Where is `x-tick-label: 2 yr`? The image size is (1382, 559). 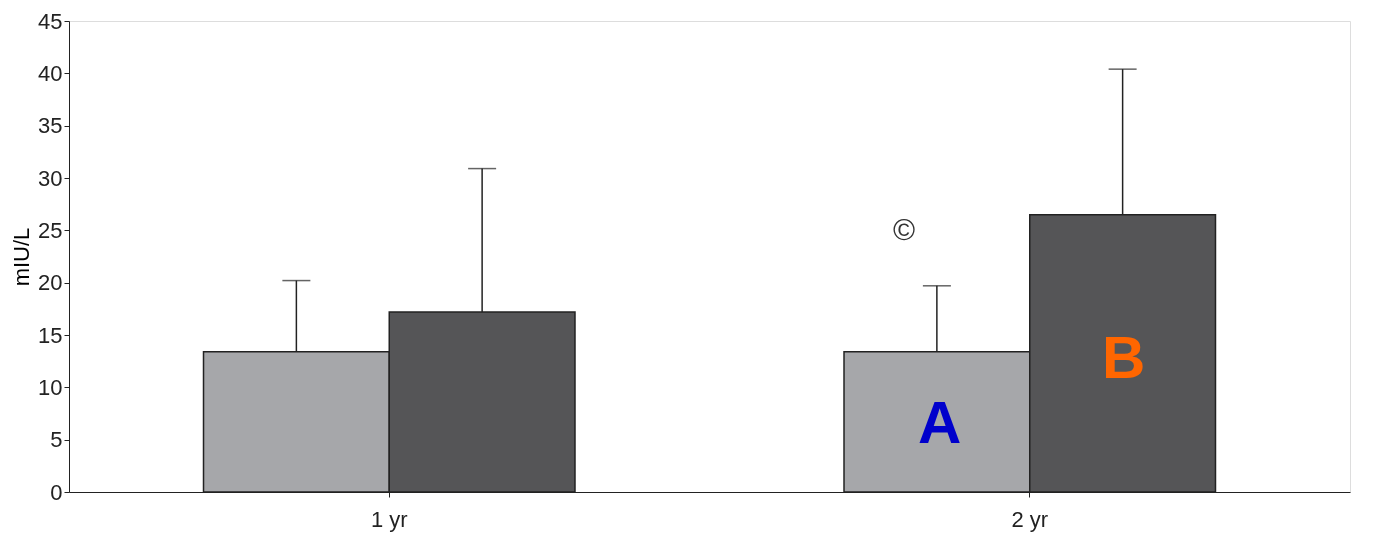 x-tick-label: 2 yr is located at coordinates (1030, 519).